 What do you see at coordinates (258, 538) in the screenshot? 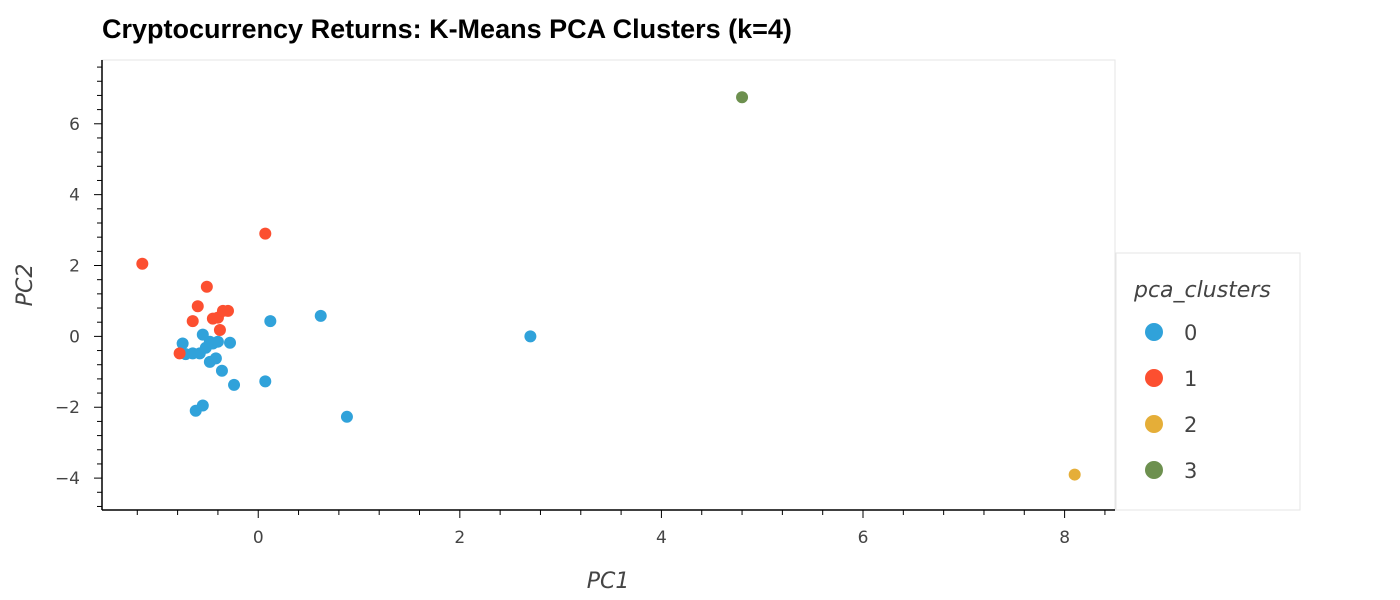
I see `x-tick-label: 0` at bounding box center [258, 538].